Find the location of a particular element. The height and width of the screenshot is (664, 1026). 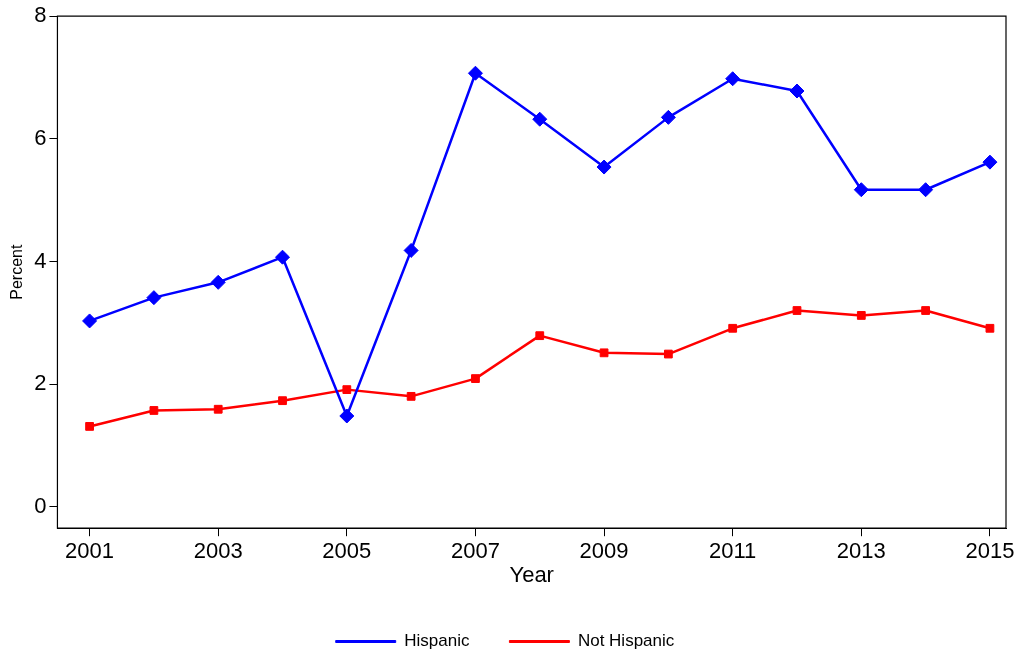

y-tick-label: 4 is located at coordinates (40, 260).